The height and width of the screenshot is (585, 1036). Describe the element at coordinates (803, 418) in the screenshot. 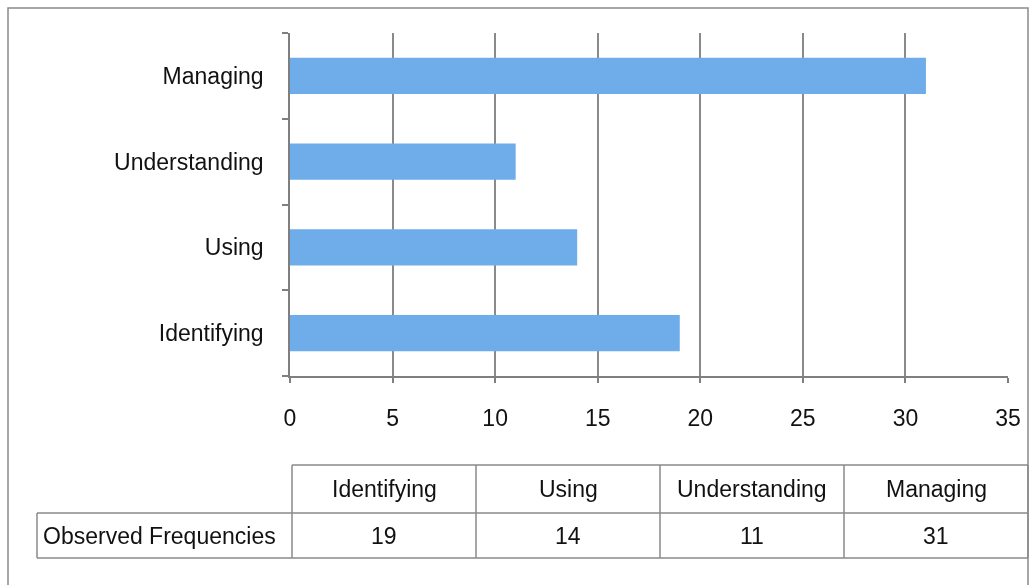

I see `x-tick-label: 25` at that location.